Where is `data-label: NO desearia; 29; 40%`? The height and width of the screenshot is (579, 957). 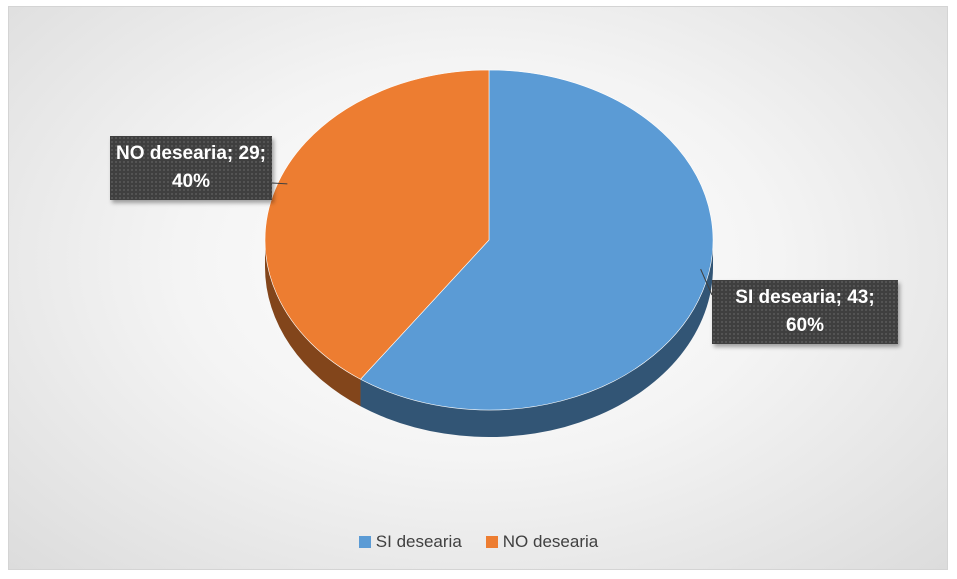 data-label: NO desearia; 29; 40% is located at coordinates (191, 168).